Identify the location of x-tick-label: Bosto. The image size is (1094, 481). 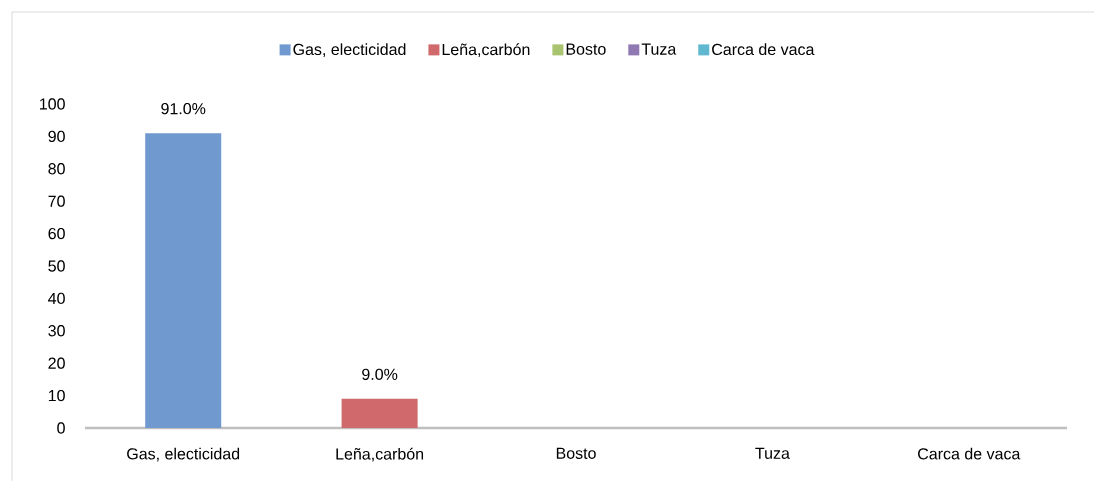
(576, 453).